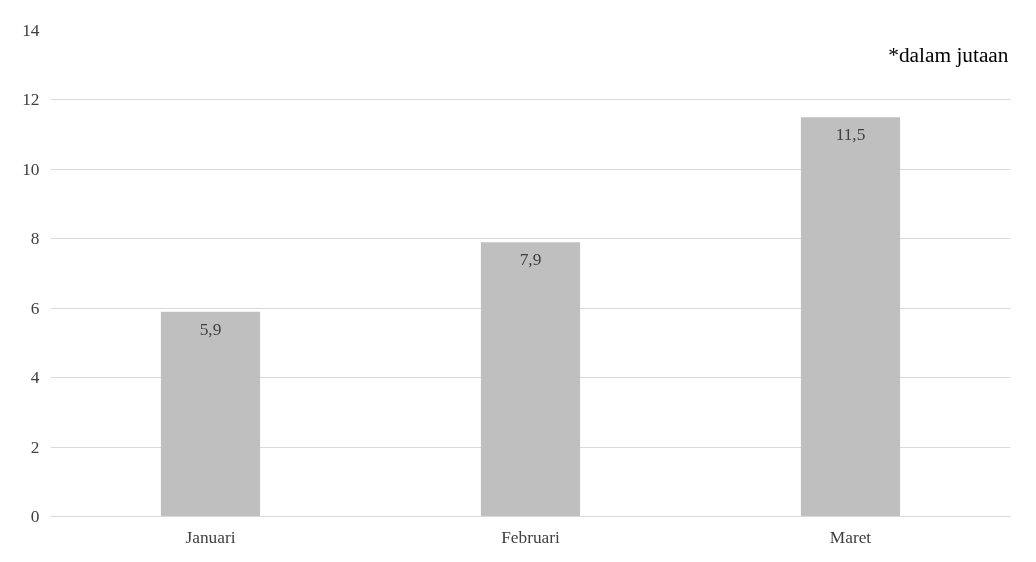 The height and width of the screenshot is (562, 1036). I want to click on y-tick-label: 8, so click(35, 239).